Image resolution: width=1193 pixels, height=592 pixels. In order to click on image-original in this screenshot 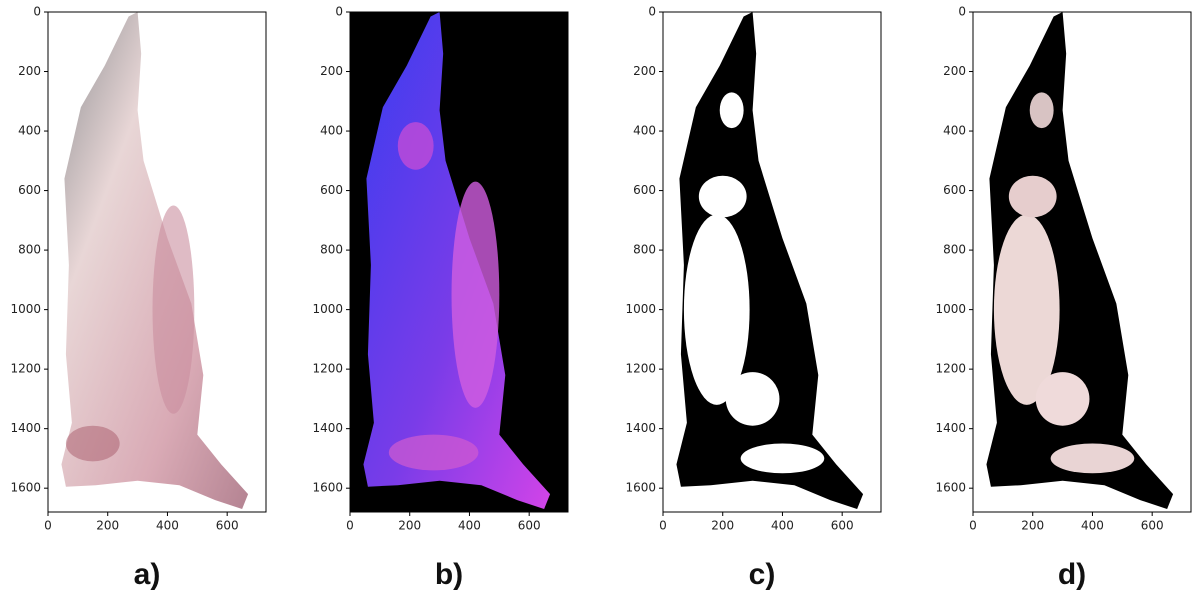, I will do `click(155, 261)`.